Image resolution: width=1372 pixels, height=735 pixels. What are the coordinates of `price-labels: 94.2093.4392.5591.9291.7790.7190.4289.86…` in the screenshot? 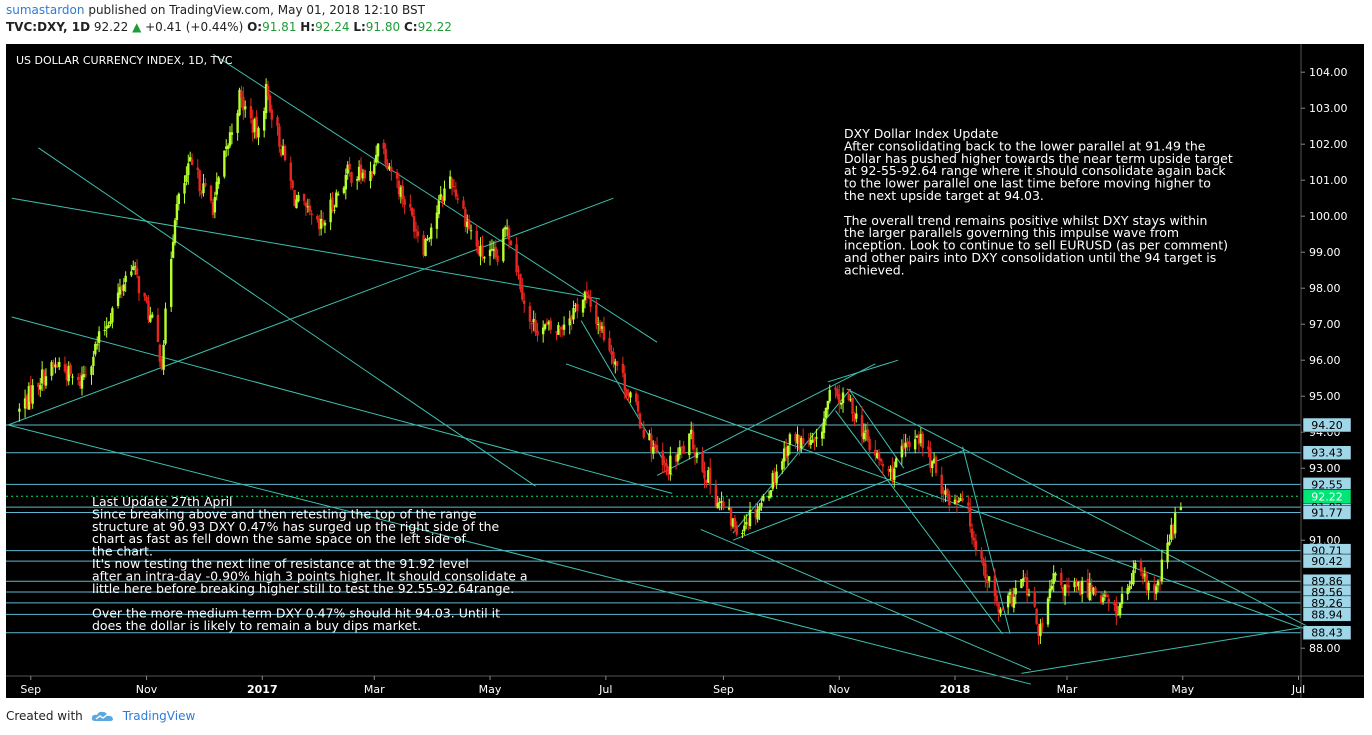 It's located at (1327, 528).